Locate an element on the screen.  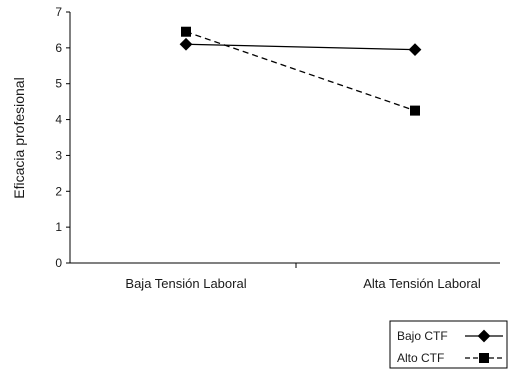
y-axis-ticks: 0 1 2 3 4 5 6 7 is located at coordinates (62, 137).